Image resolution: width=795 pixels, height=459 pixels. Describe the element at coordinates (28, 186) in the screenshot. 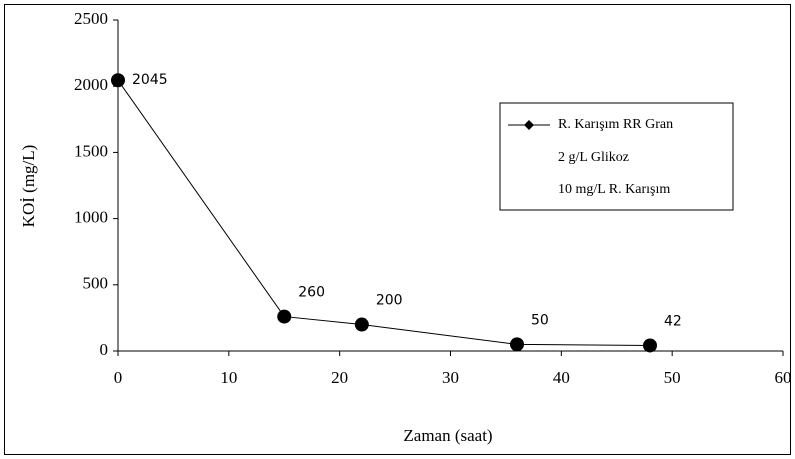

I see `y-axis-label: KOİ (mg/L)` at that location.